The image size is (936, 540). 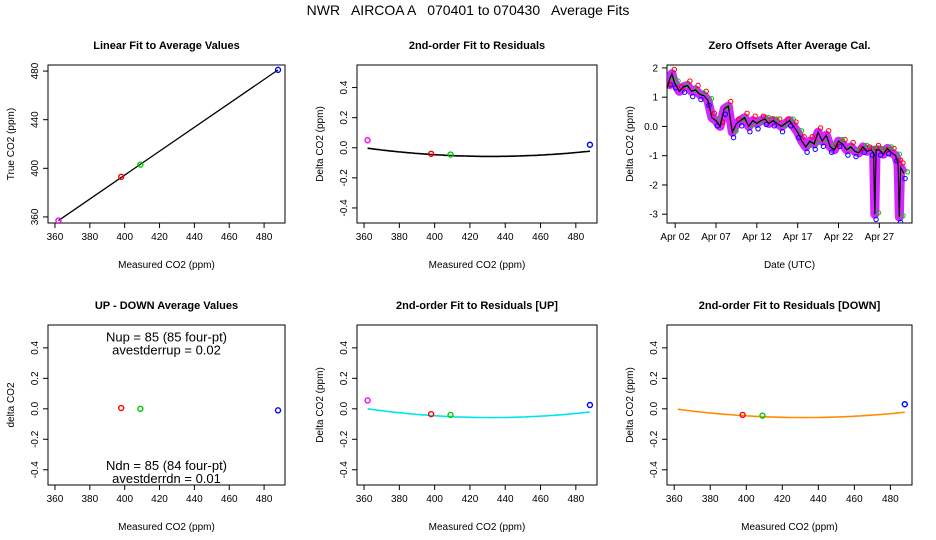 What do you see at coordinates (653, 185) in the screenshot?
I see `y-tick-label: -2` at bounding box center [653, 185].